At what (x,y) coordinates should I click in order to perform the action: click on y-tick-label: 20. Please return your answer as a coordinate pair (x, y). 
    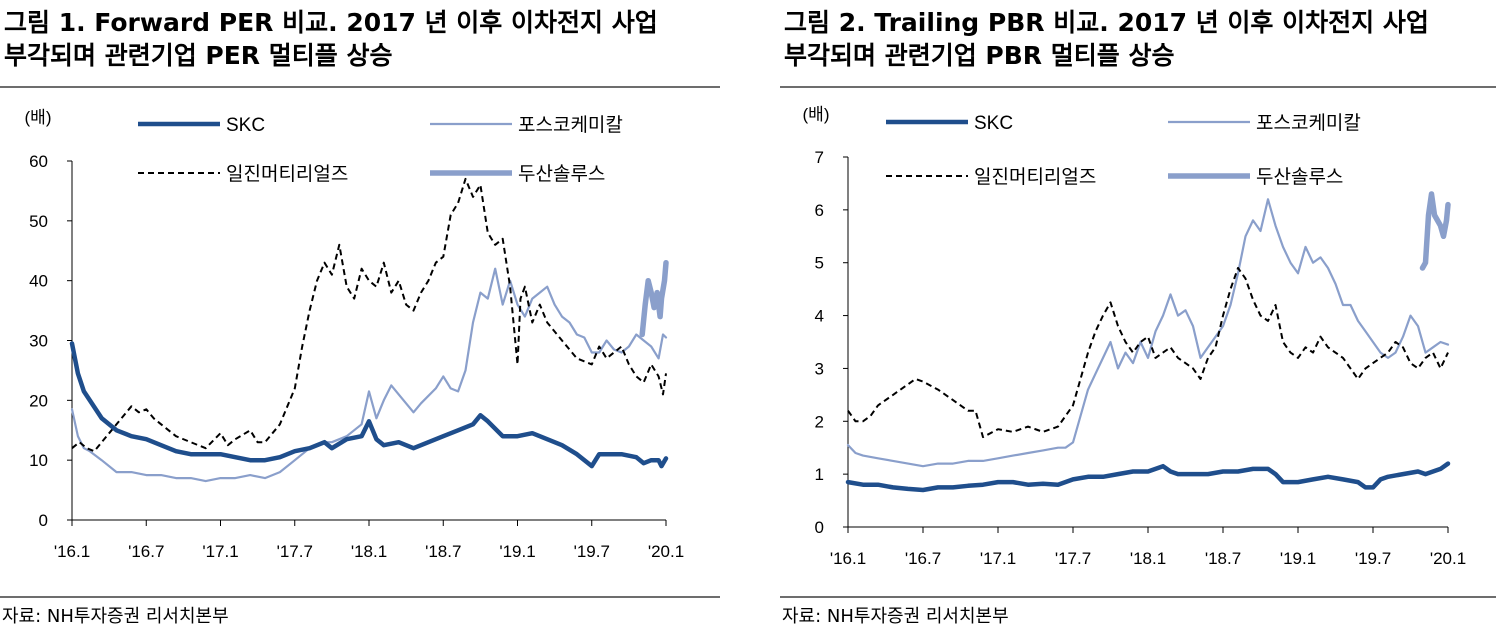
    Looking at the image, I should click on (38, 400).